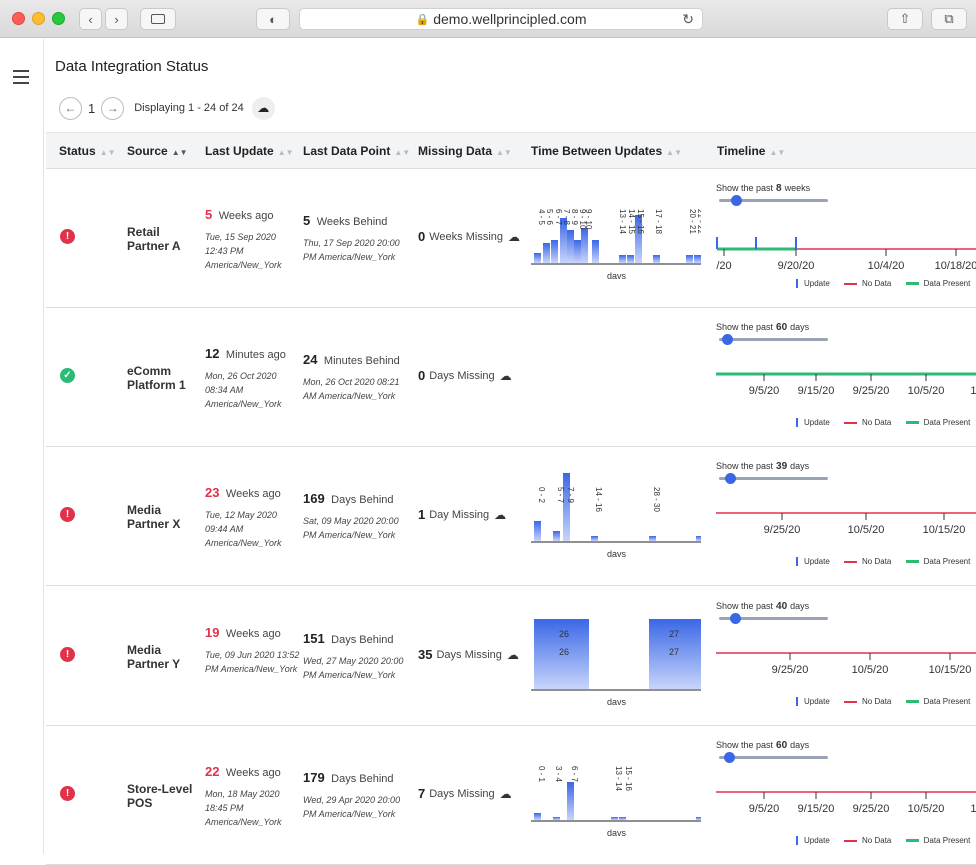  I want to click on update-legend-swatch, so click(797, 562).